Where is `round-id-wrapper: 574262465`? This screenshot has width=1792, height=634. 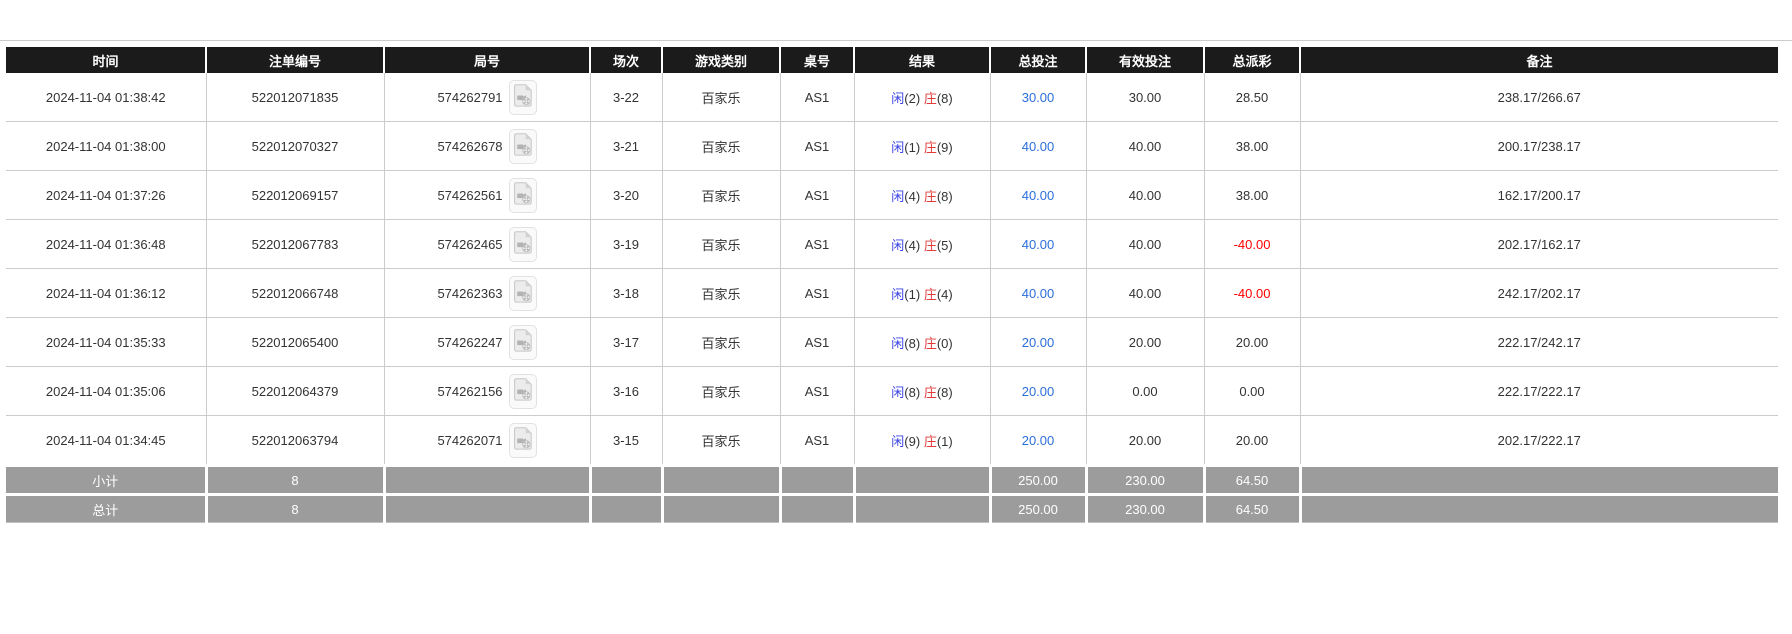
round-id-wrapper: 574262465 is located at coordinates (487, 244).